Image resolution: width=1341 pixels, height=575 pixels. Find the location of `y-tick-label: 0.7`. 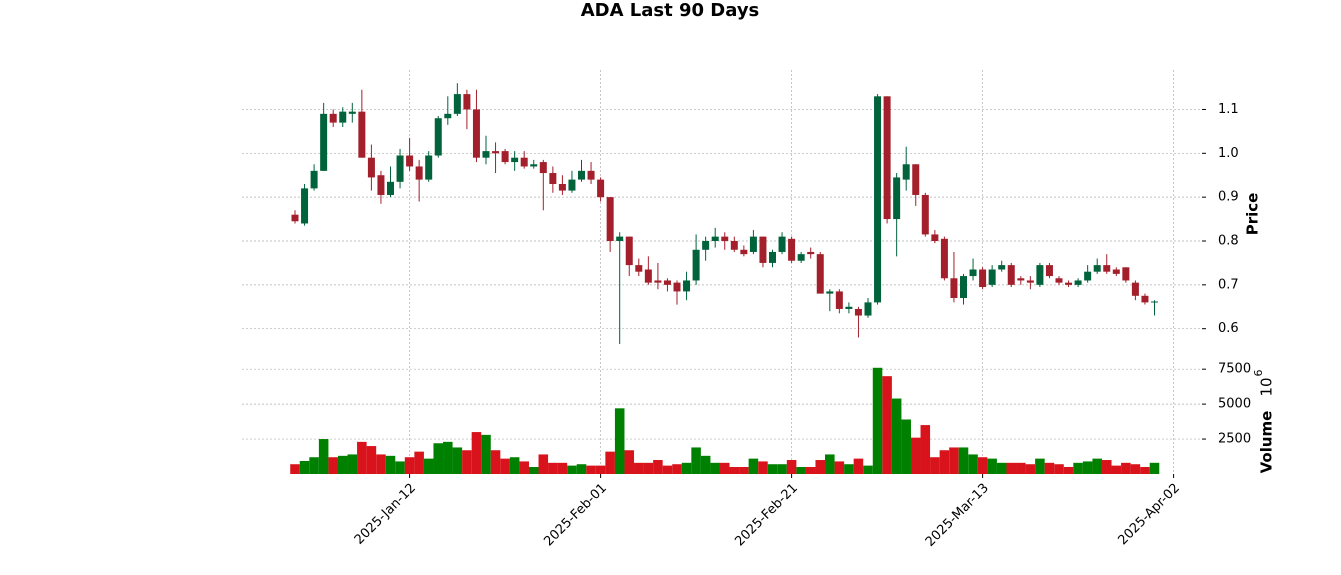

y-tick-label: 0.7 is located at coordinates (1228, 284).